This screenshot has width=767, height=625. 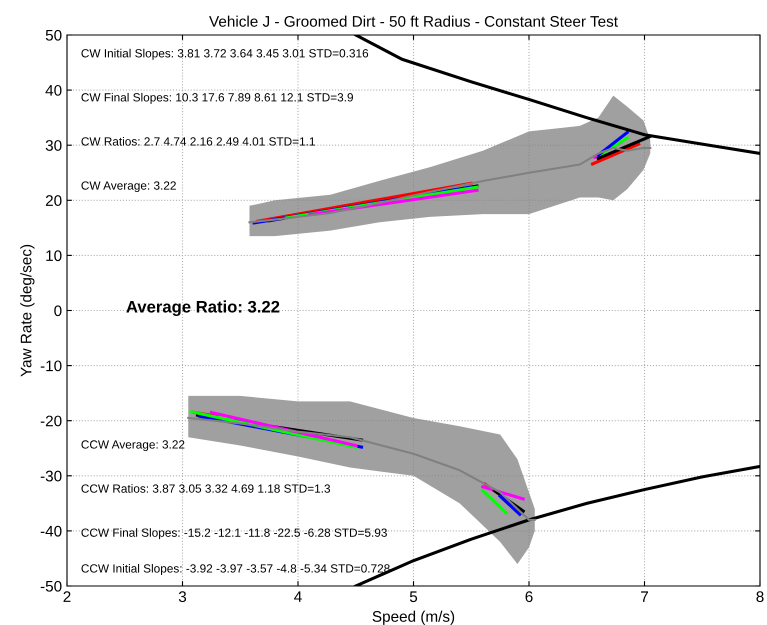 I want to click on y-tick-label: 20, so click(x=54, y=200).